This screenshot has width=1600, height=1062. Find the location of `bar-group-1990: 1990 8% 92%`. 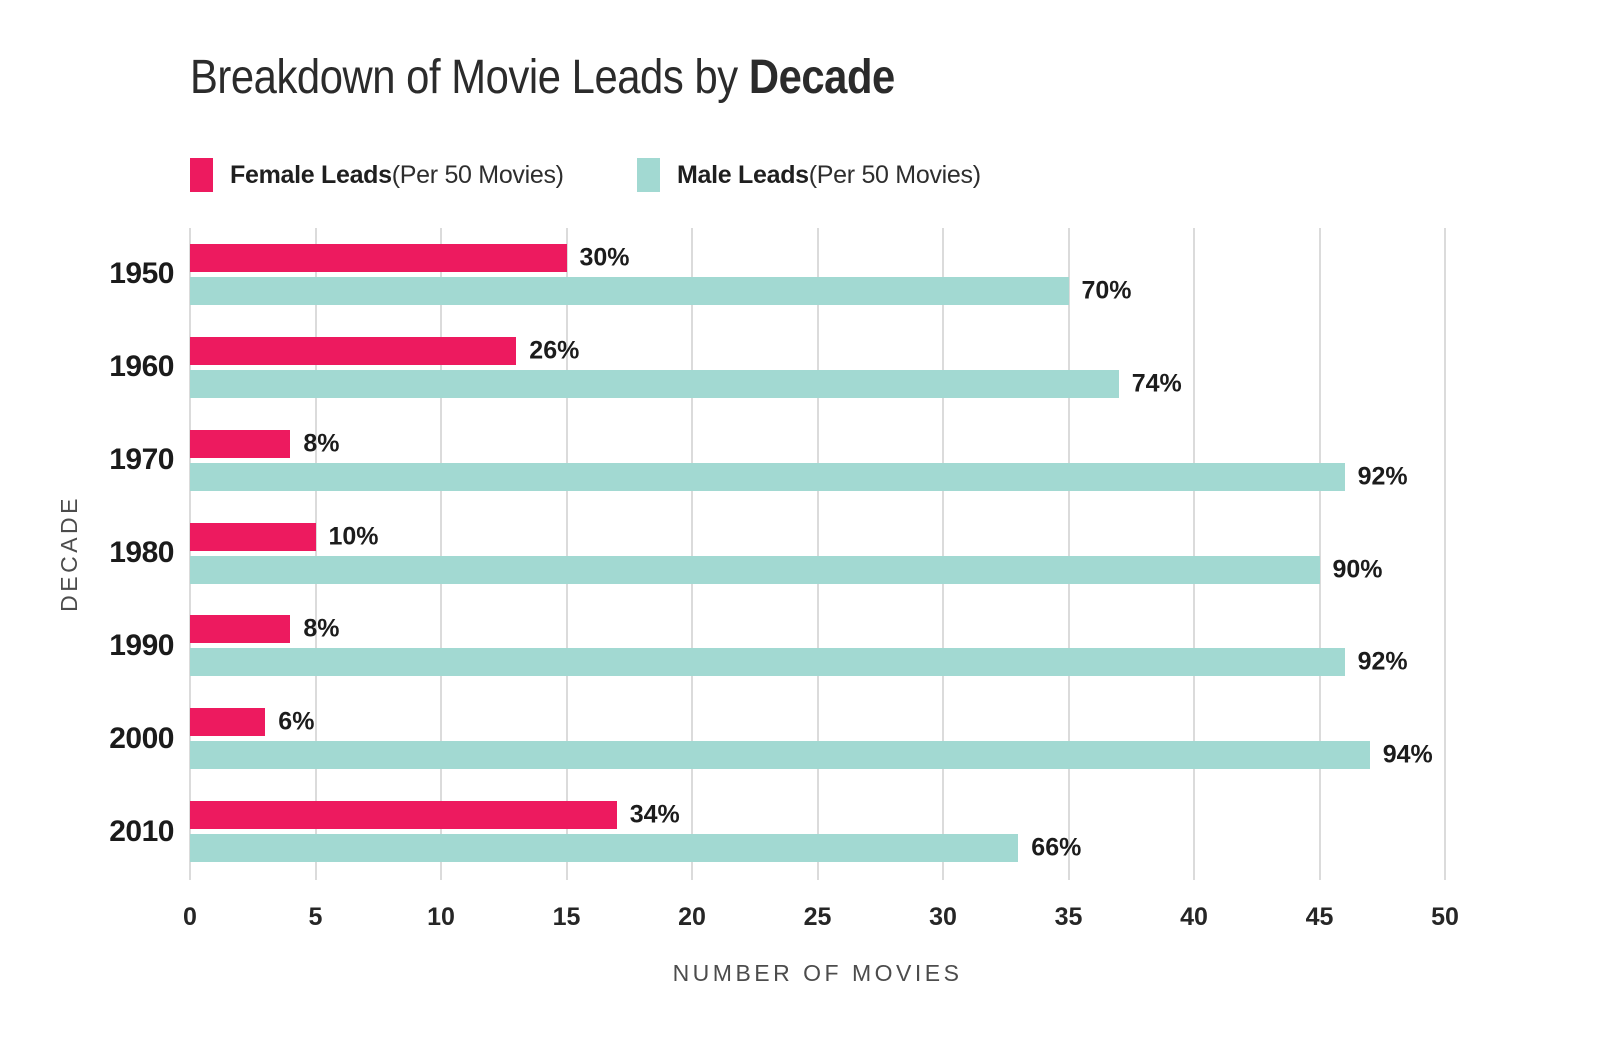

bar-group-1990: 1990 8% 92% is located at coordinates (777, 645).